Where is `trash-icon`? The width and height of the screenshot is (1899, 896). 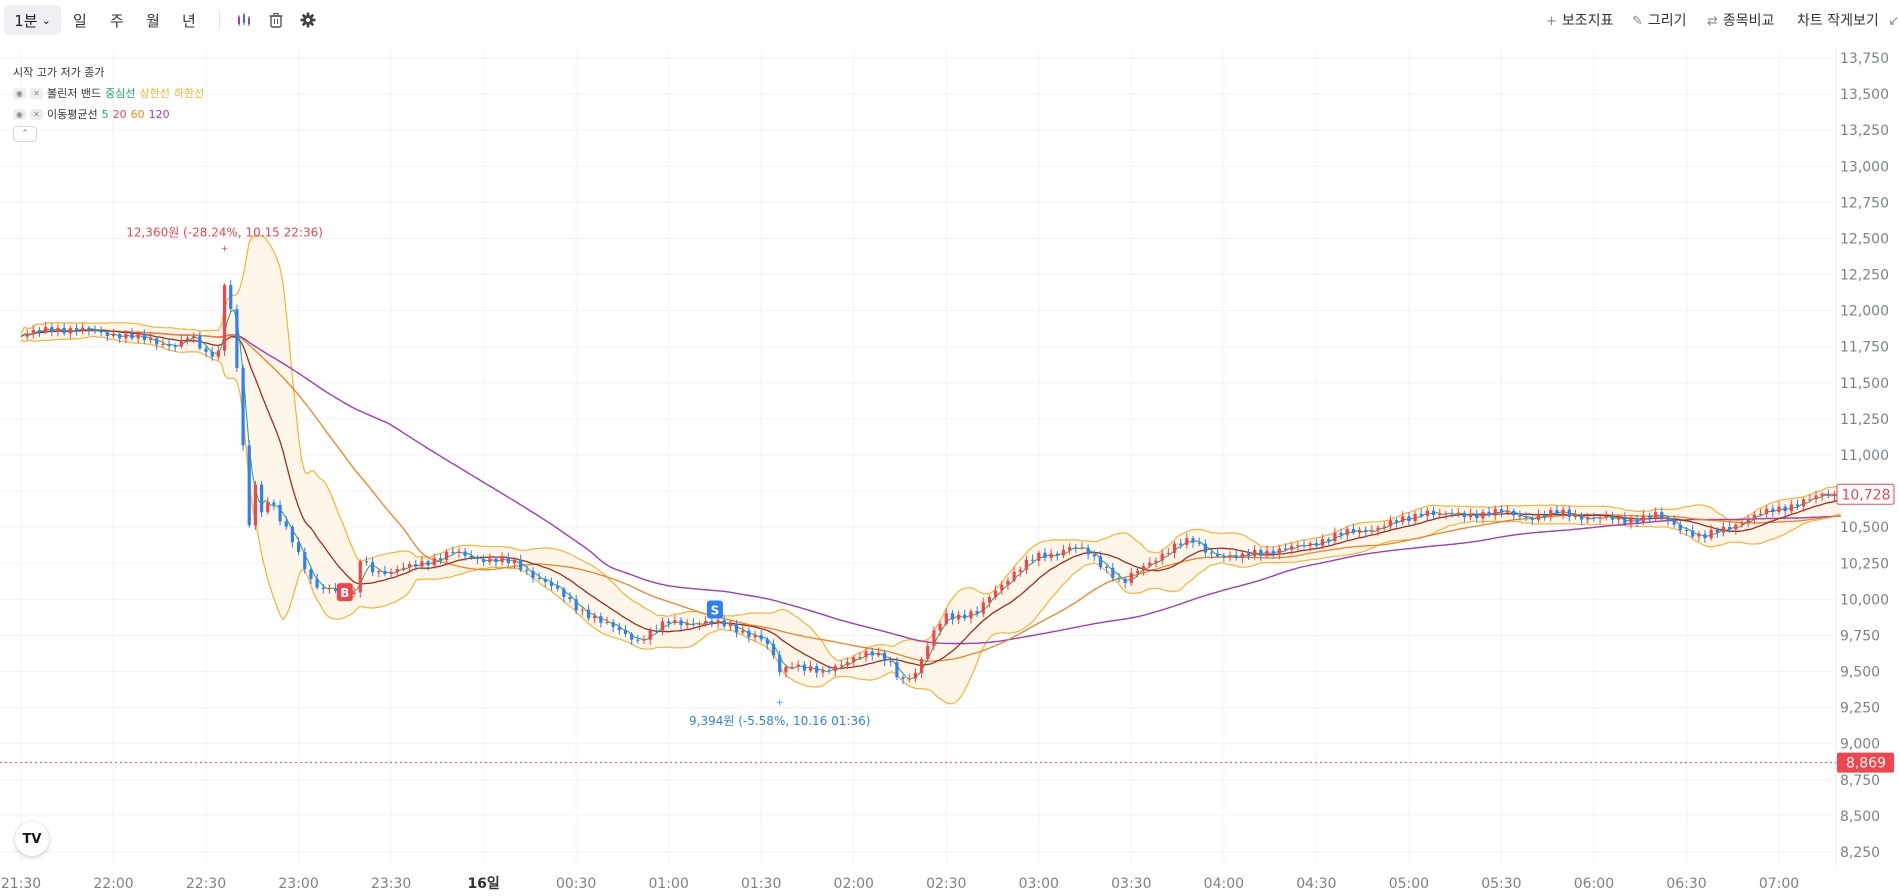 trash-icon is located at coordinates (276, 20).